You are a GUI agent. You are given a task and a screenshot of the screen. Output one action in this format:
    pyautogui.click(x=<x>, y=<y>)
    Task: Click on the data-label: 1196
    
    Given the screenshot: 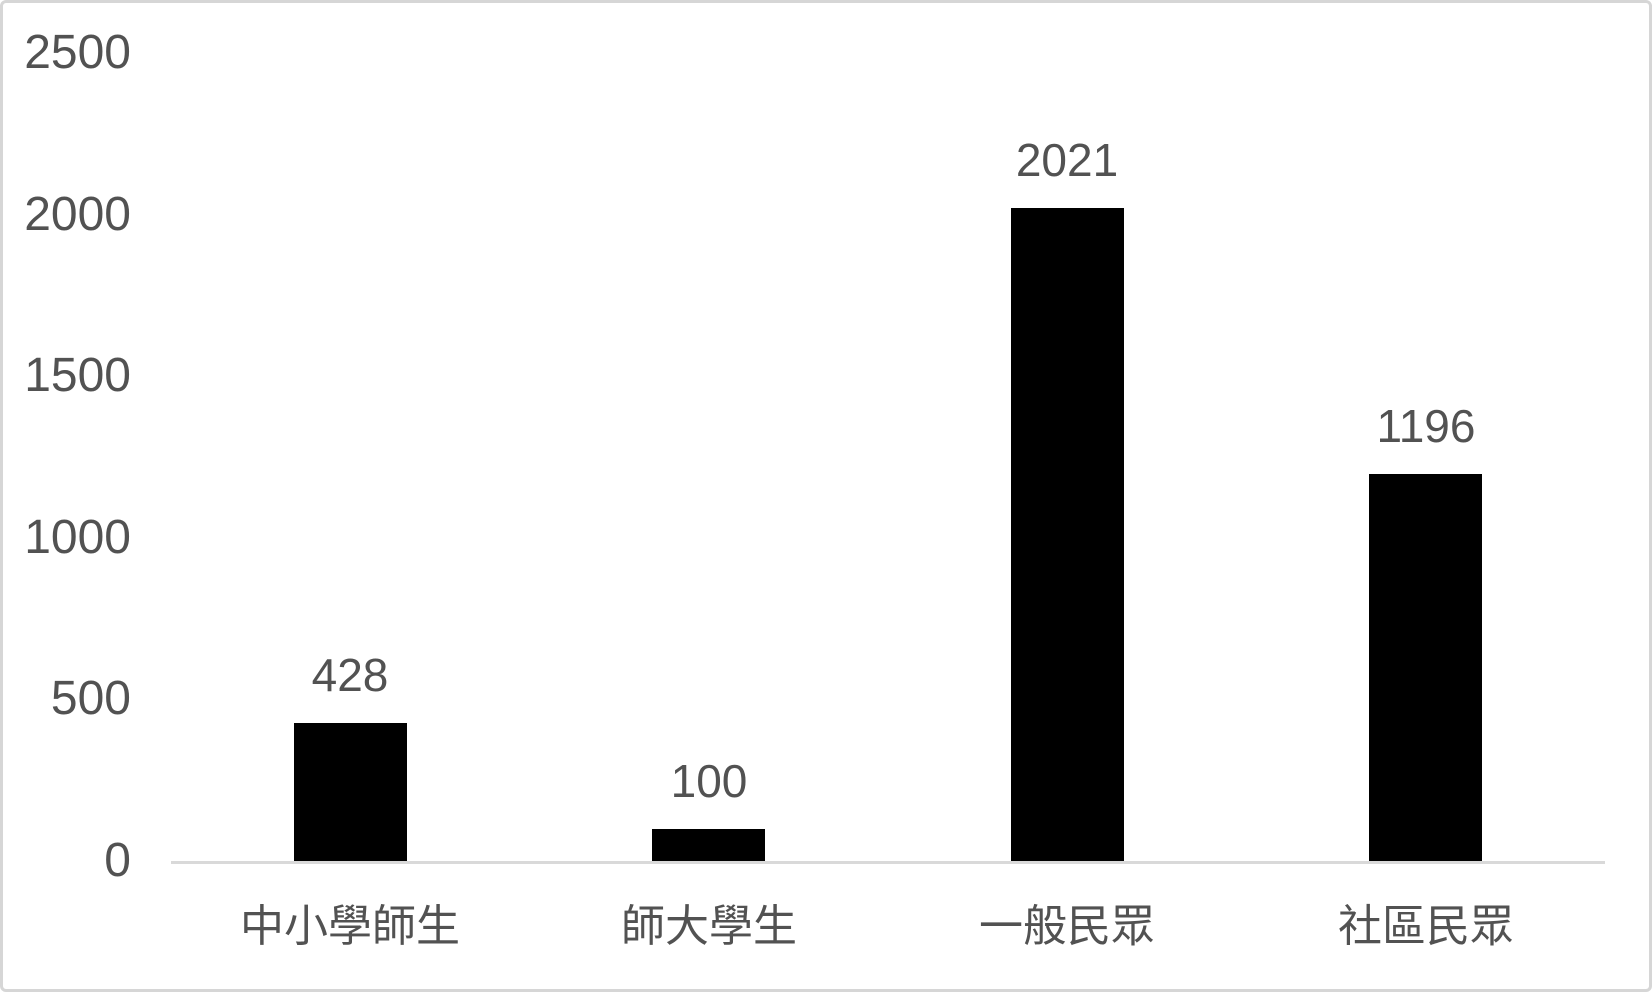 What is the action you would take?
    pyautogui.click(x=1426, y=426)
    